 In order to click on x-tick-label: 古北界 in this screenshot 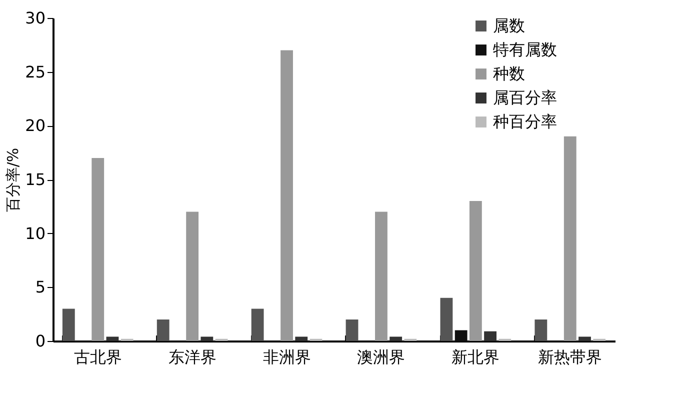, I will do `click(98, 357)`.